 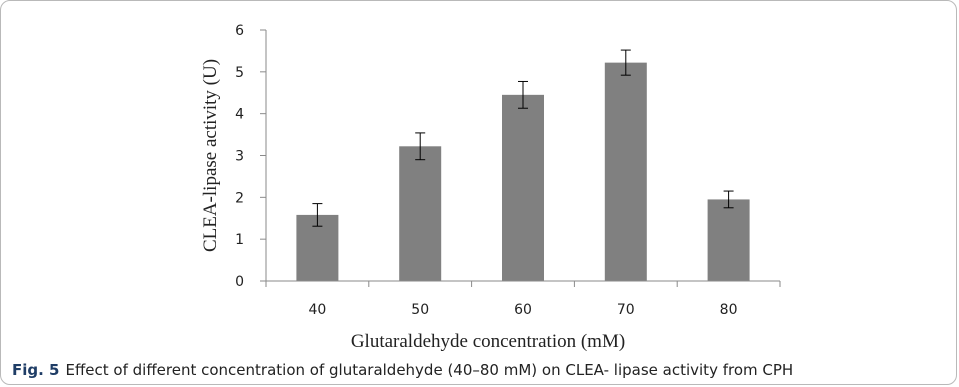 What do you see at coordinates (239, 240) in the screenshot?
I see `y-tick-label: 1` at bounding box center [239, 240].